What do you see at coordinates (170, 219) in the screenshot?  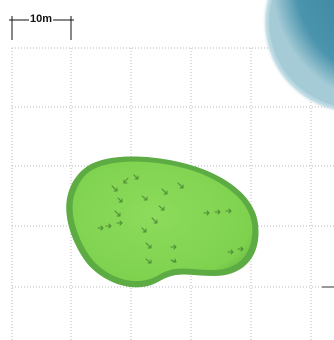 I see `slope-arrows` at bounding box center [170, 219].